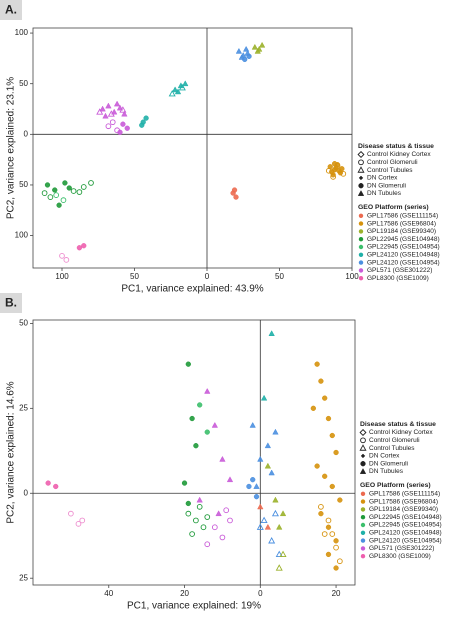  Describe the element at coordinates (401, 223) in the screenshot. I see `legend-label: GPL17586 (GSE96804)` at that location.